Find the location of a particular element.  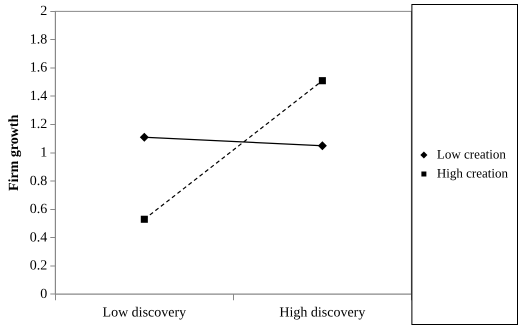

y-tick-label: 0.6 is located at coordinates (39, 210).